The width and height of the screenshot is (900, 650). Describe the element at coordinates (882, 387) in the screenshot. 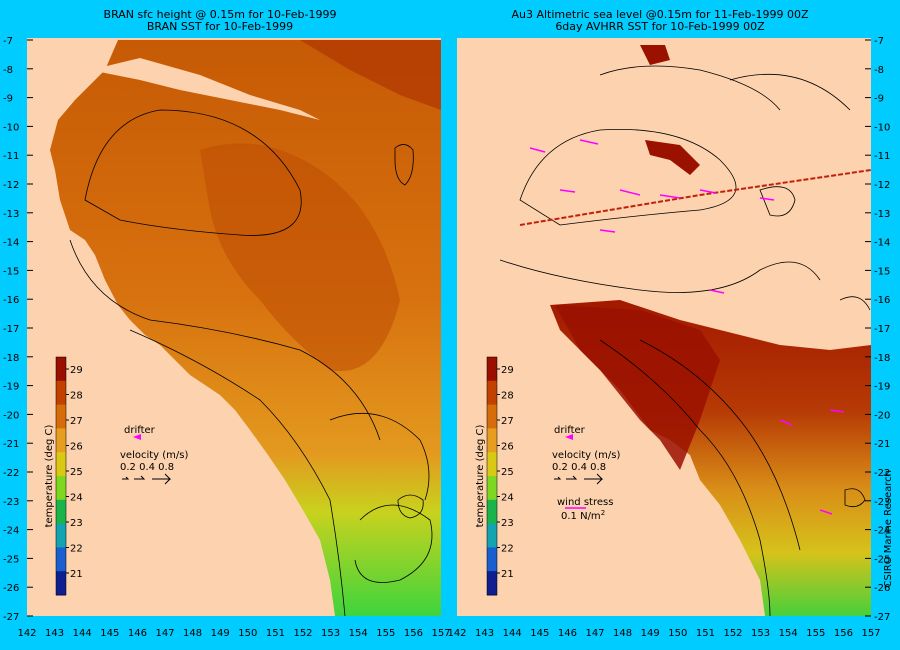

I see `lat-tick-label-right: -19` at that location.